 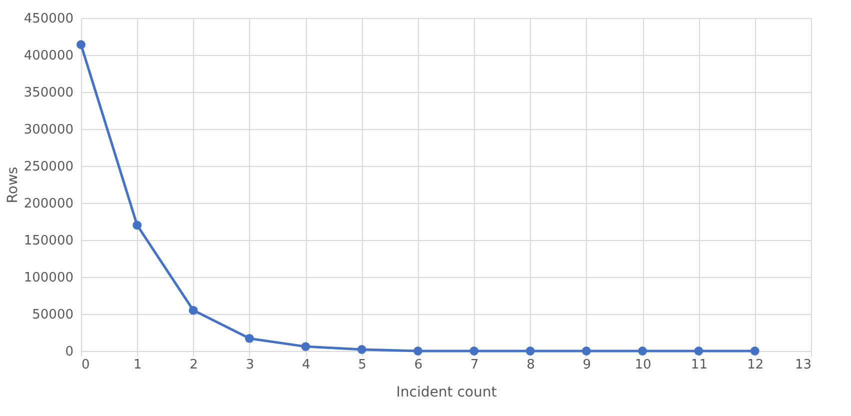 What do you see at coordinates (530, 365) in the screenshot?
I see `x-tick-label: 8` at bounding box center [530, 365].